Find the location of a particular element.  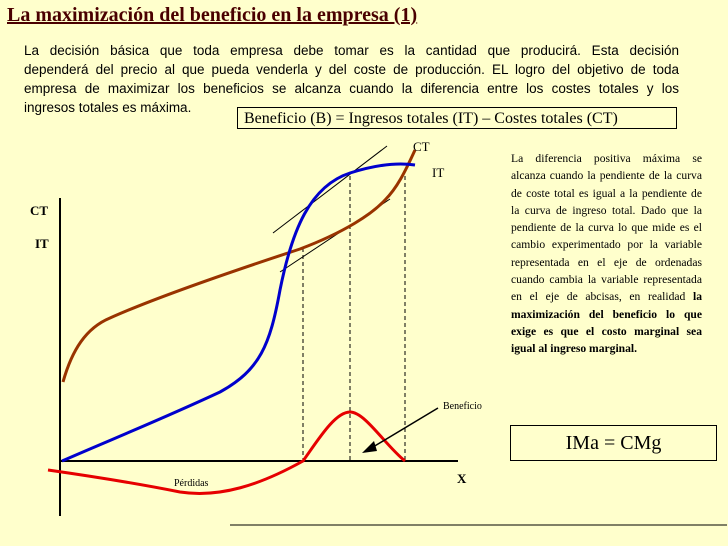

x-axis-label: X is located at coordinates (462, 478).